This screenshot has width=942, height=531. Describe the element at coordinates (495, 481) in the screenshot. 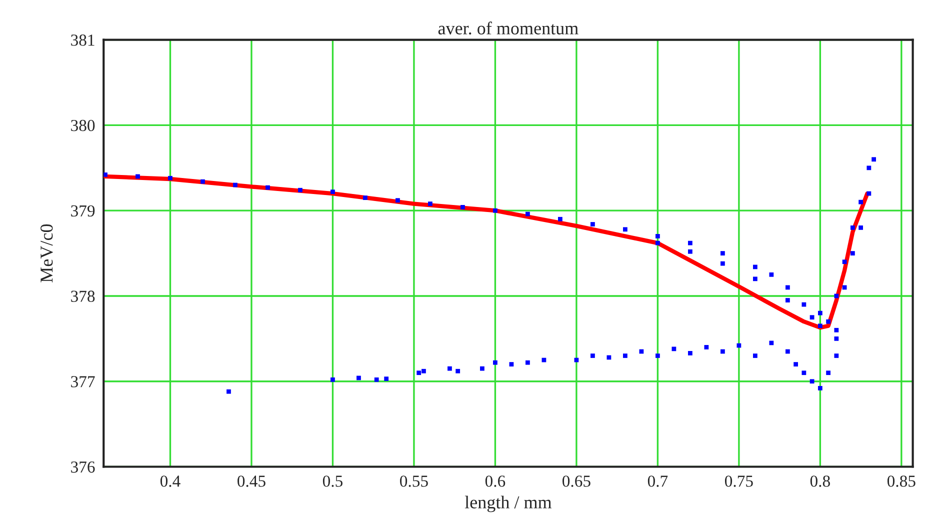

I see `x-tick-label: 0.6` at that location.